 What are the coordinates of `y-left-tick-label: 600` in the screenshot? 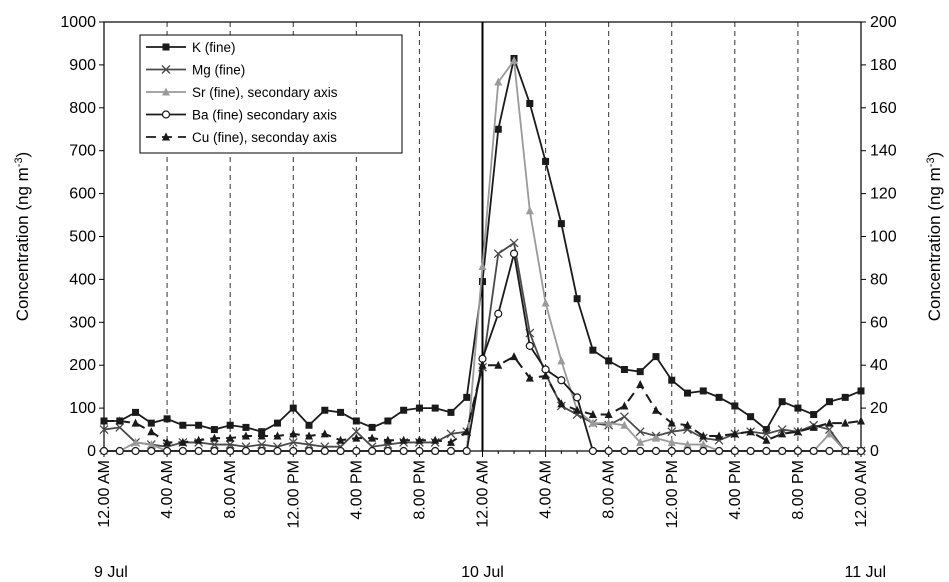 It's located at (82, 194).